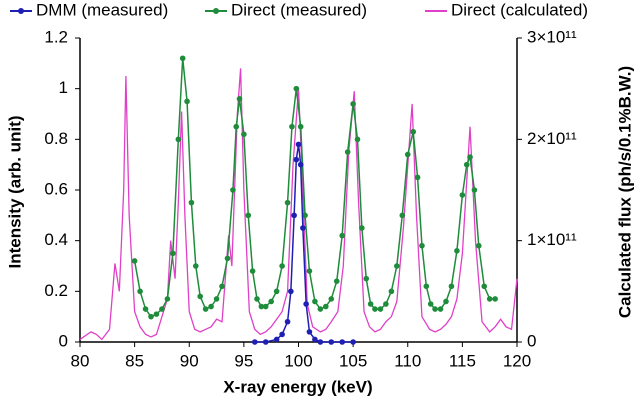 The height and width of the screenshot is (411, 640). What do you see at coordinates (56, 36) in the screenshot?
I see `y-tick-label: 1.2` at bounding box center [56, 36].